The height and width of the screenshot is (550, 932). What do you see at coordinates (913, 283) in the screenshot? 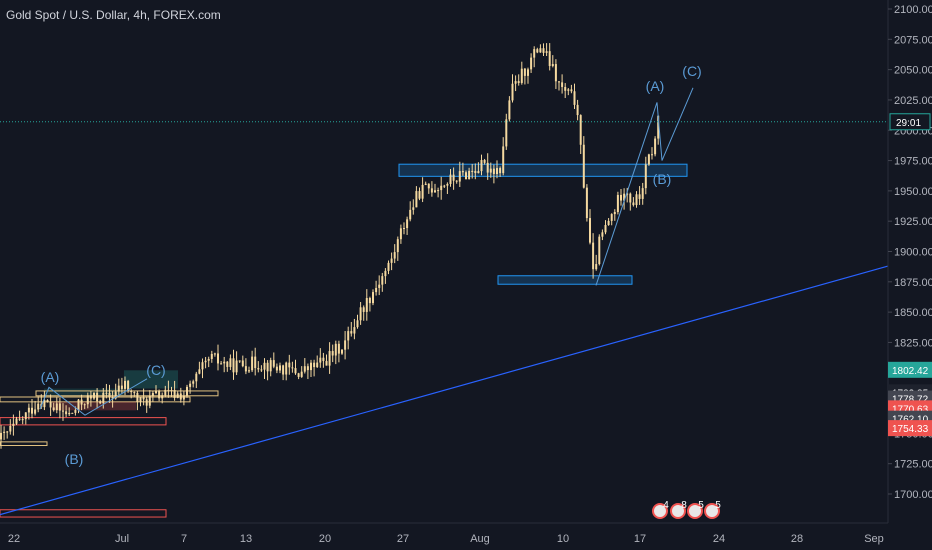
I see `y-tick-label: 1875.00` at bounding box center [913, 283].